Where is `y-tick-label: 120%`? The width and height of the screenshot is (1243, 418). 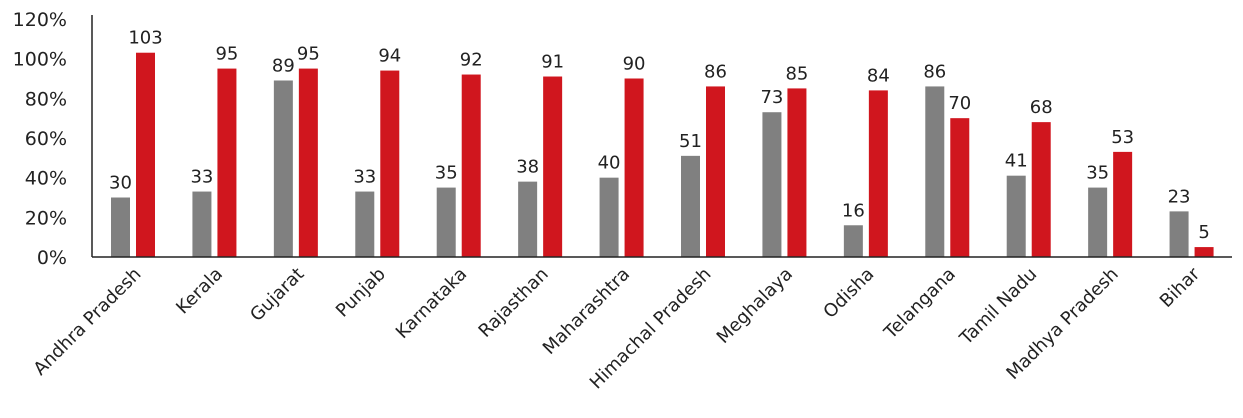
y-tick-label: 120% is located at coordinates (40, 20).